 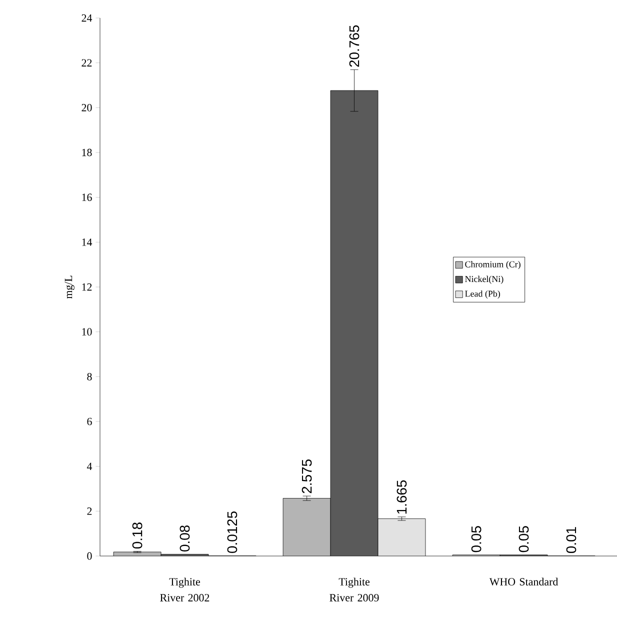 I want to click on data-label: 1.665, so click(x=401, y=497).